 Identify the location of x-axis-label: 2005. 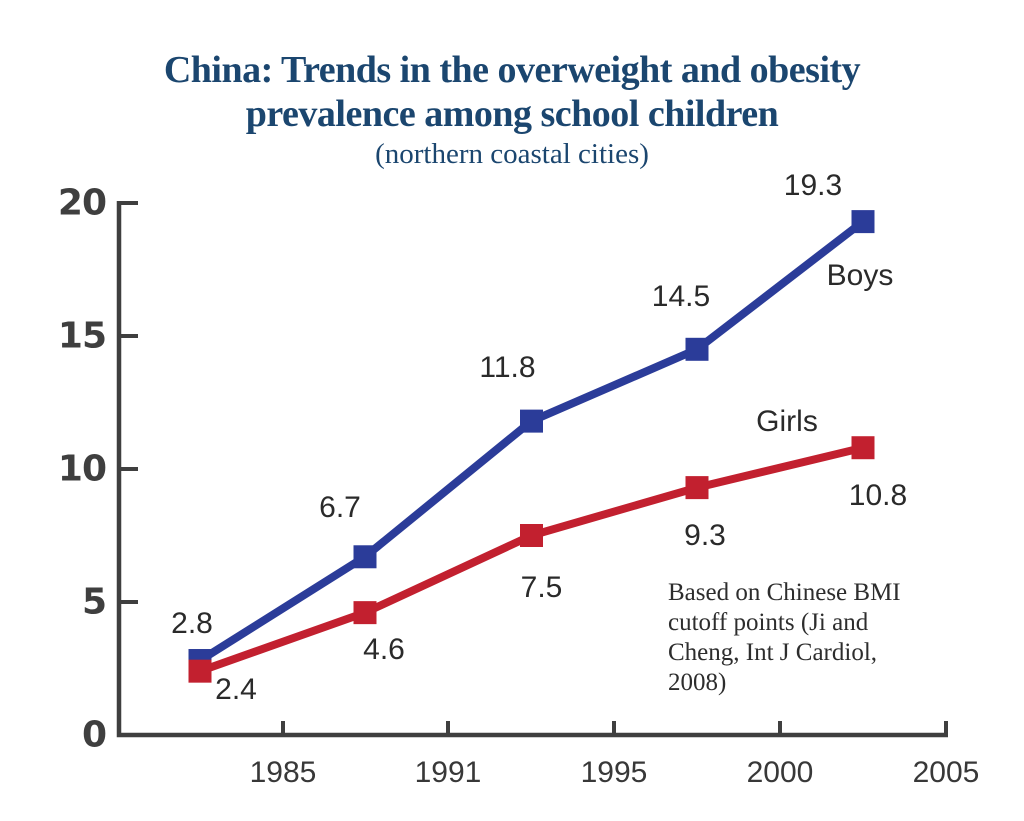
(946, 772).